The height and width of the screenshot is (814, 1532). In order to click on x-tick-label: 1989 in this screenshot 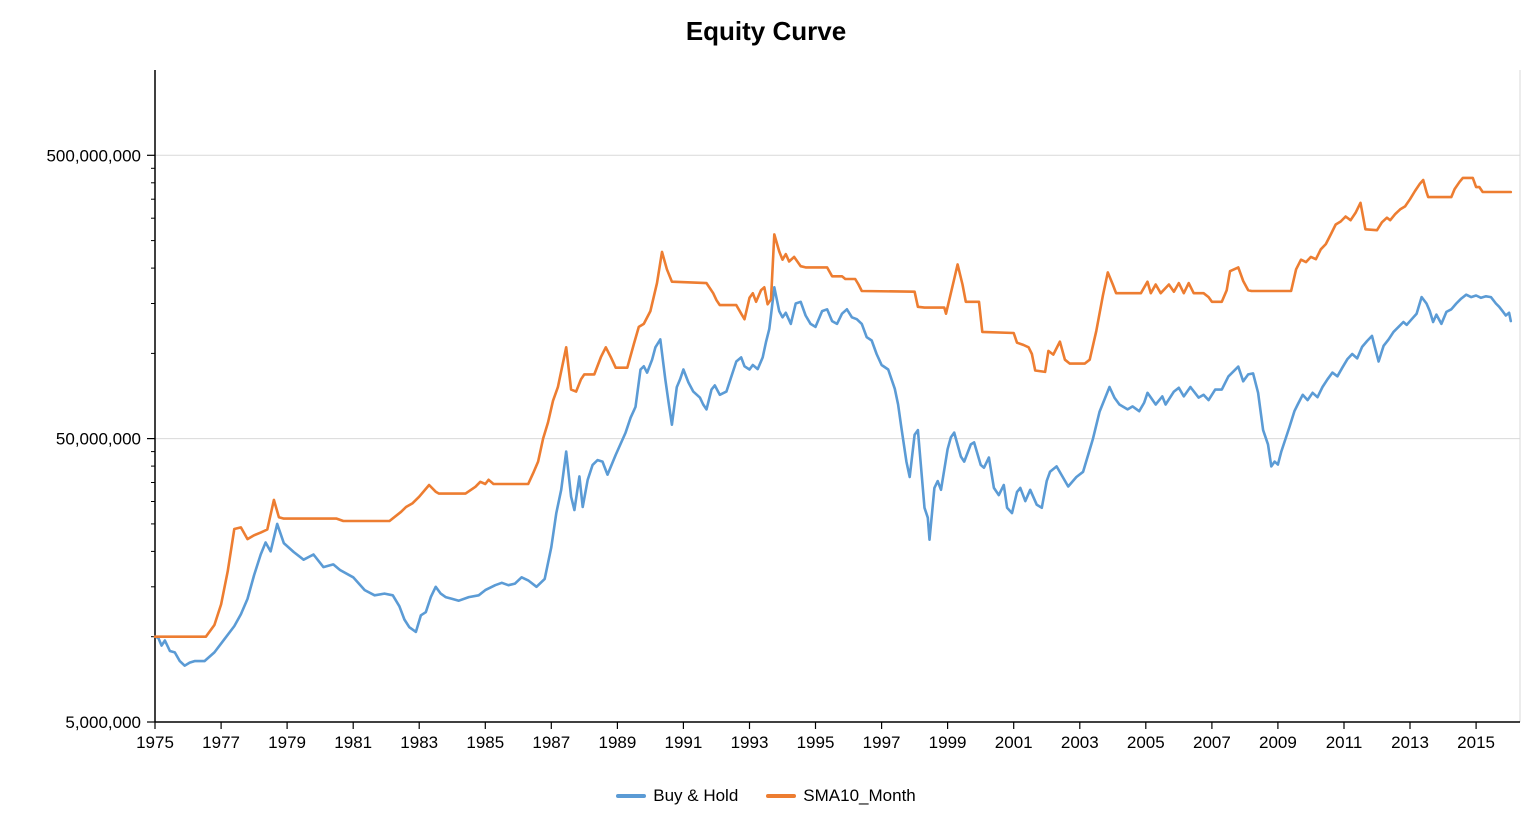, I will do `click(617, 742)`.